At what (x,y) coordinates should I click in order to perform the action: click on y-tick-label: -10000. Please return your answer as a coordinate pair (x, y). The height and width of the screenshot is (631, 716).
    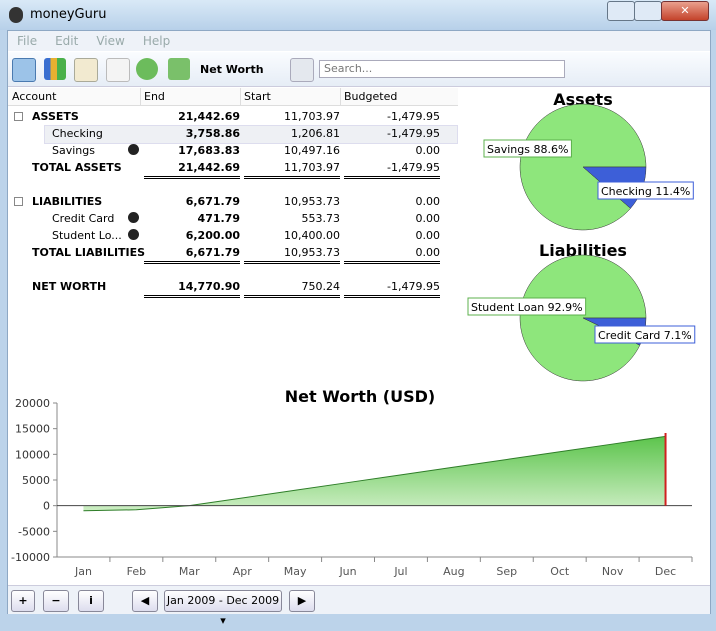
    Looking at the image, I should click on (30, 557).